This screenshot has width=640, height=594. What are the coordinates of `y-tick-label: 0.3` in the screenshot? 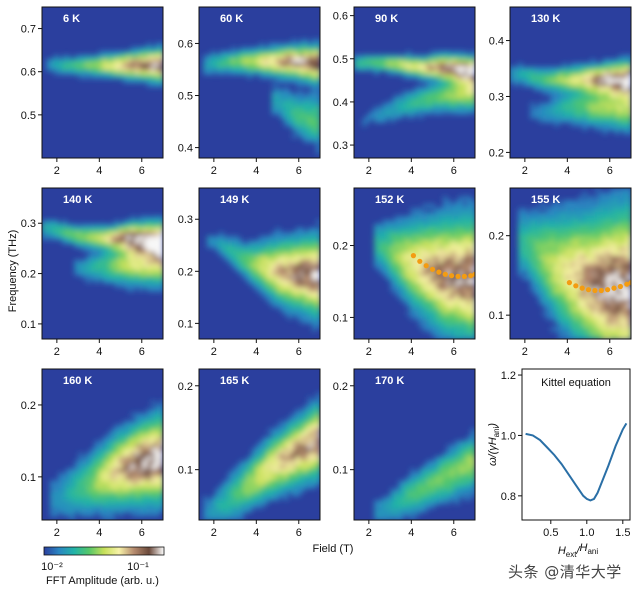 It's located at (185, 220).